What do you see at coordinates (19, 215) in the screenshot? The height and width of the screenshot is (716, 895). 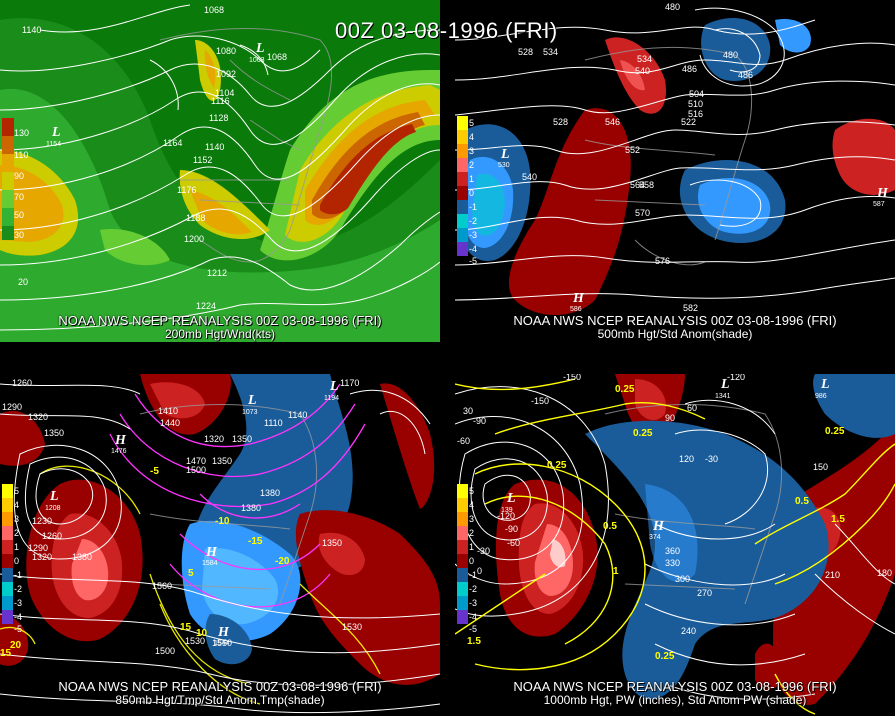 I see `scale-label: 50` at bounding box center [19, 215].